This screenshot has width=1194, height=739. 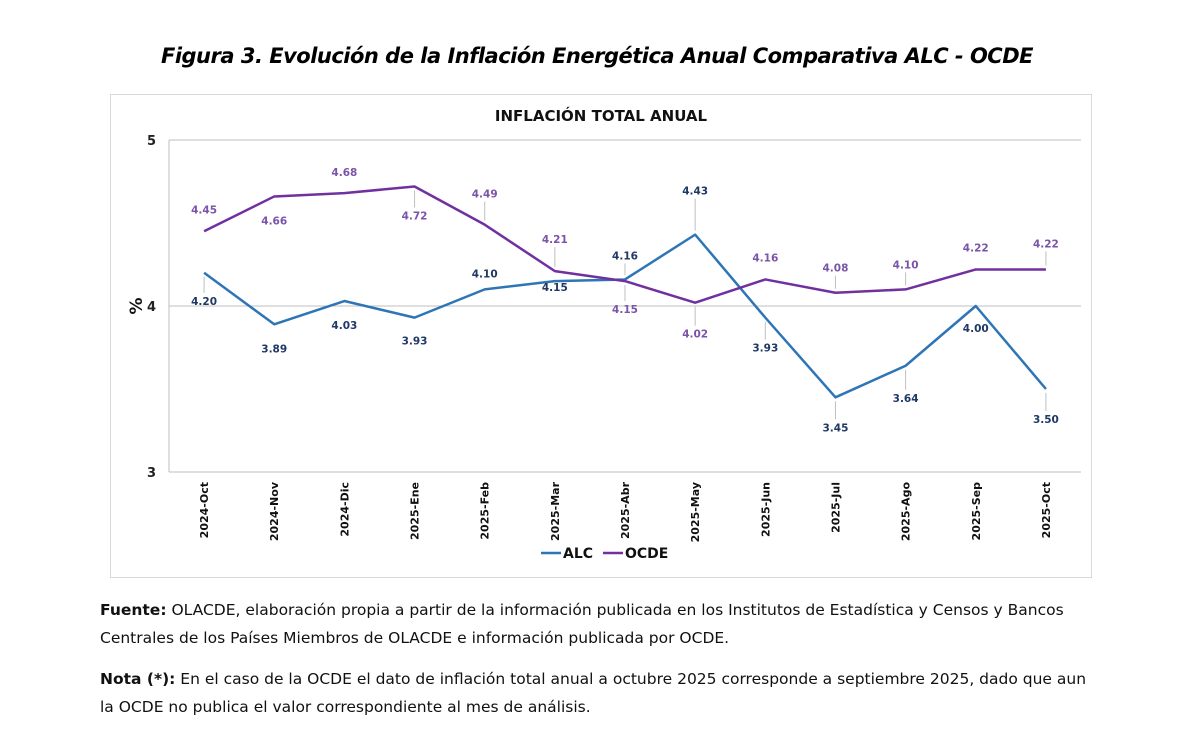 What do you see at coordinates (1046, 420) in the screenshot?
I see `data-label-alc: 3.50` at bounding box center [1046, 420].